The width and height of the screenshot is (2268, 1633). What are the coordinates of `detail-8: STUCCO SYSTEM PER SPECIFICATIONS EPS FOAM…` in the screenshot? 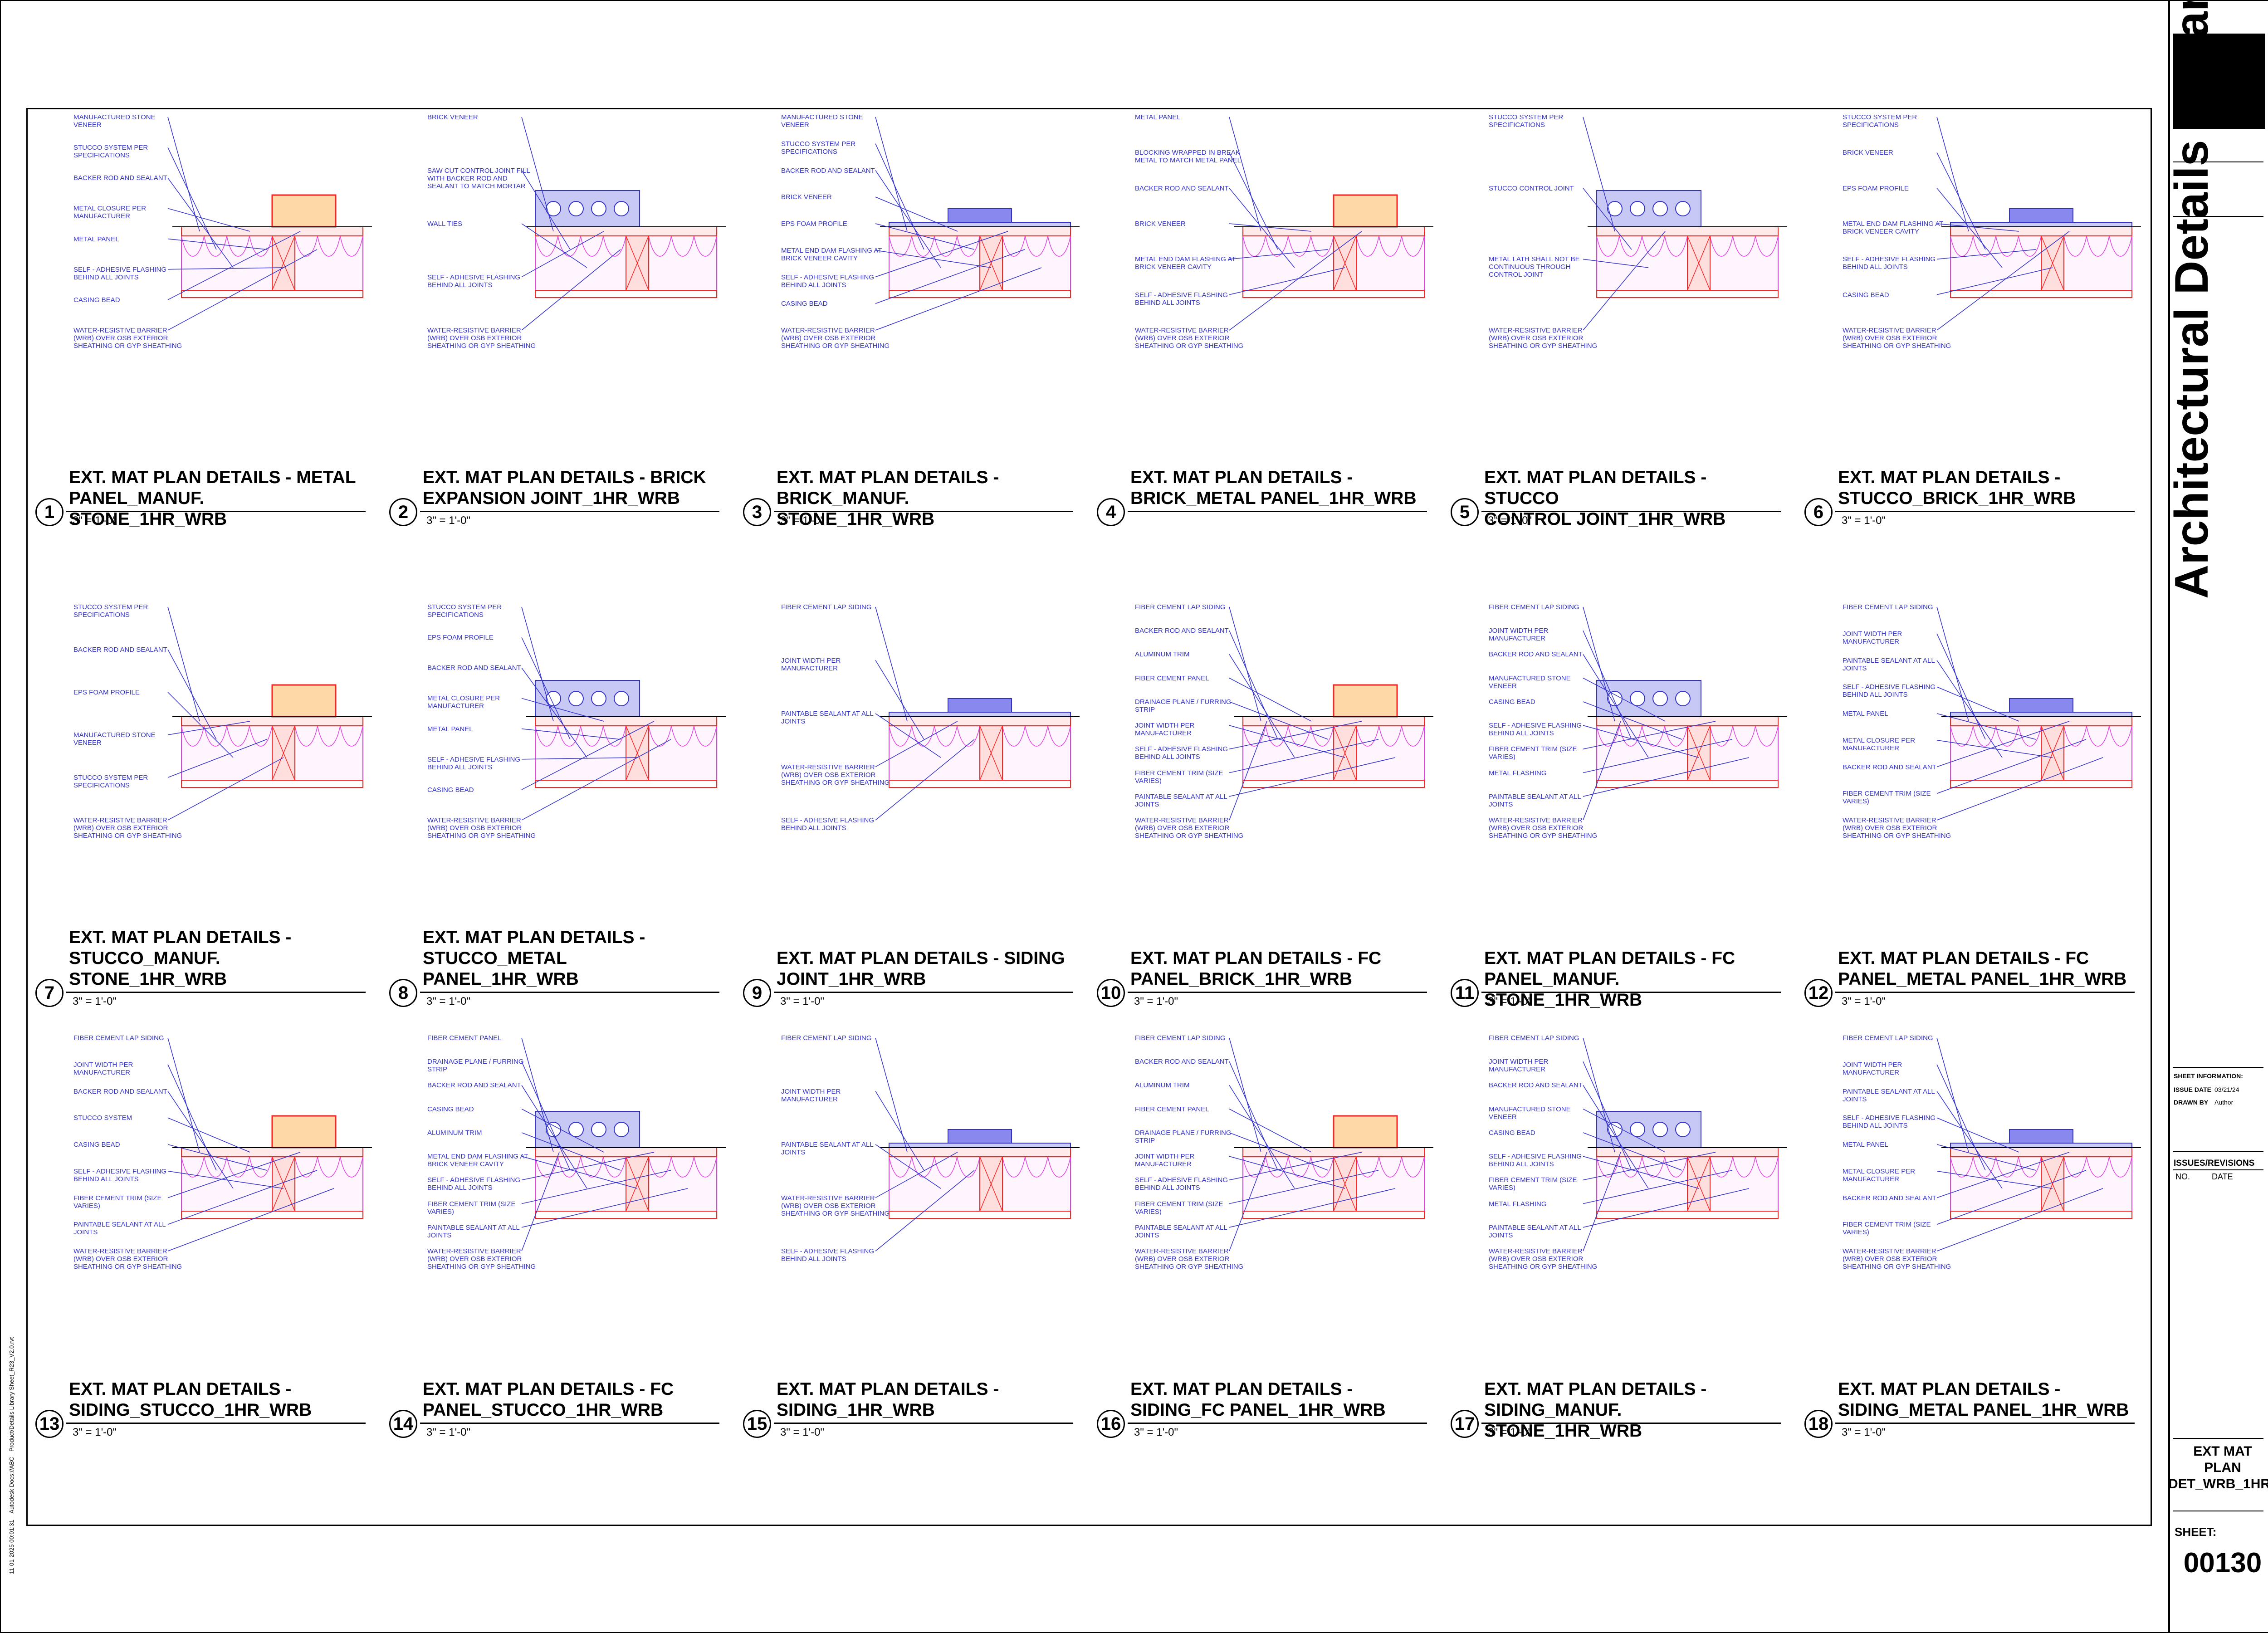 It's located at (556, 803).